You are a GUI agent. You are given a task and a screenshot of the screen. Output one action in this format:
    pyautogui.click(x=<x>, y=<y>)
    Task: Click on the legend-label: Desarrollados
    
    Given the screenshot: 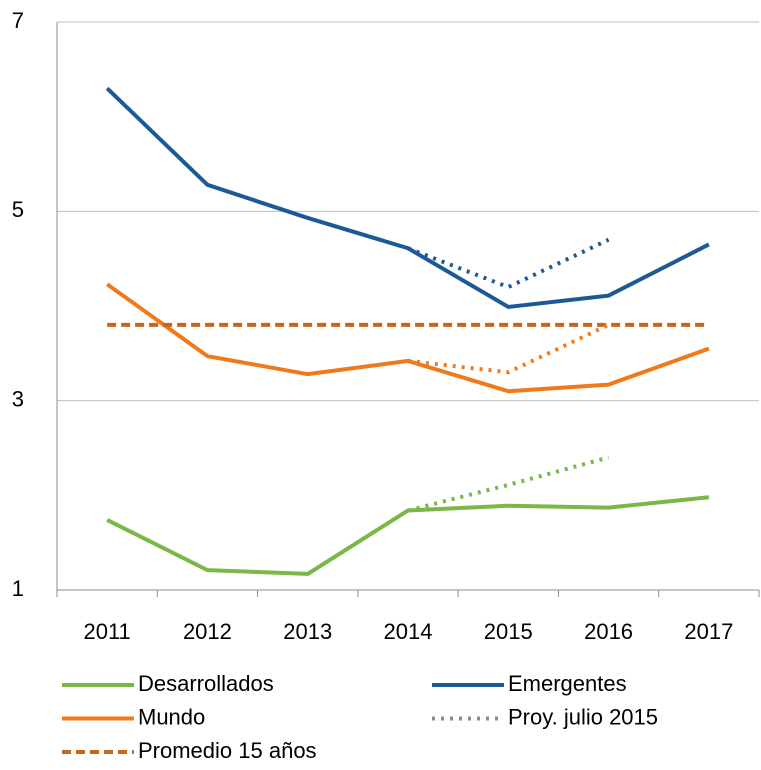 What is the action you would take?
    pyautogui.click(x=206, y=683)
    